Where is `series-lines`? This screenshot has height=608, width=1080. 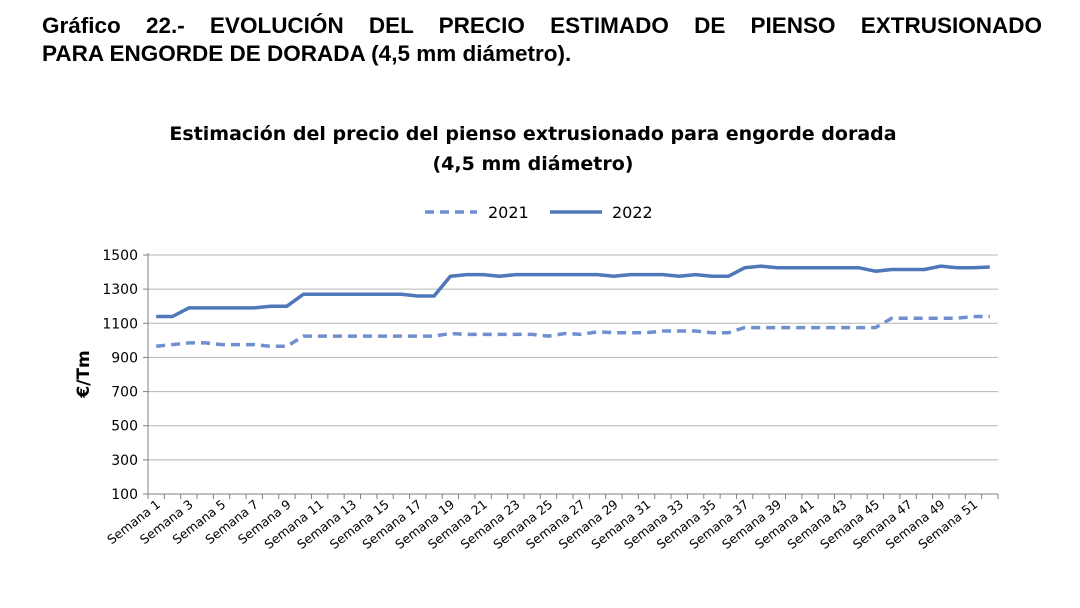 series-lines is located at coordinates (573, 306).